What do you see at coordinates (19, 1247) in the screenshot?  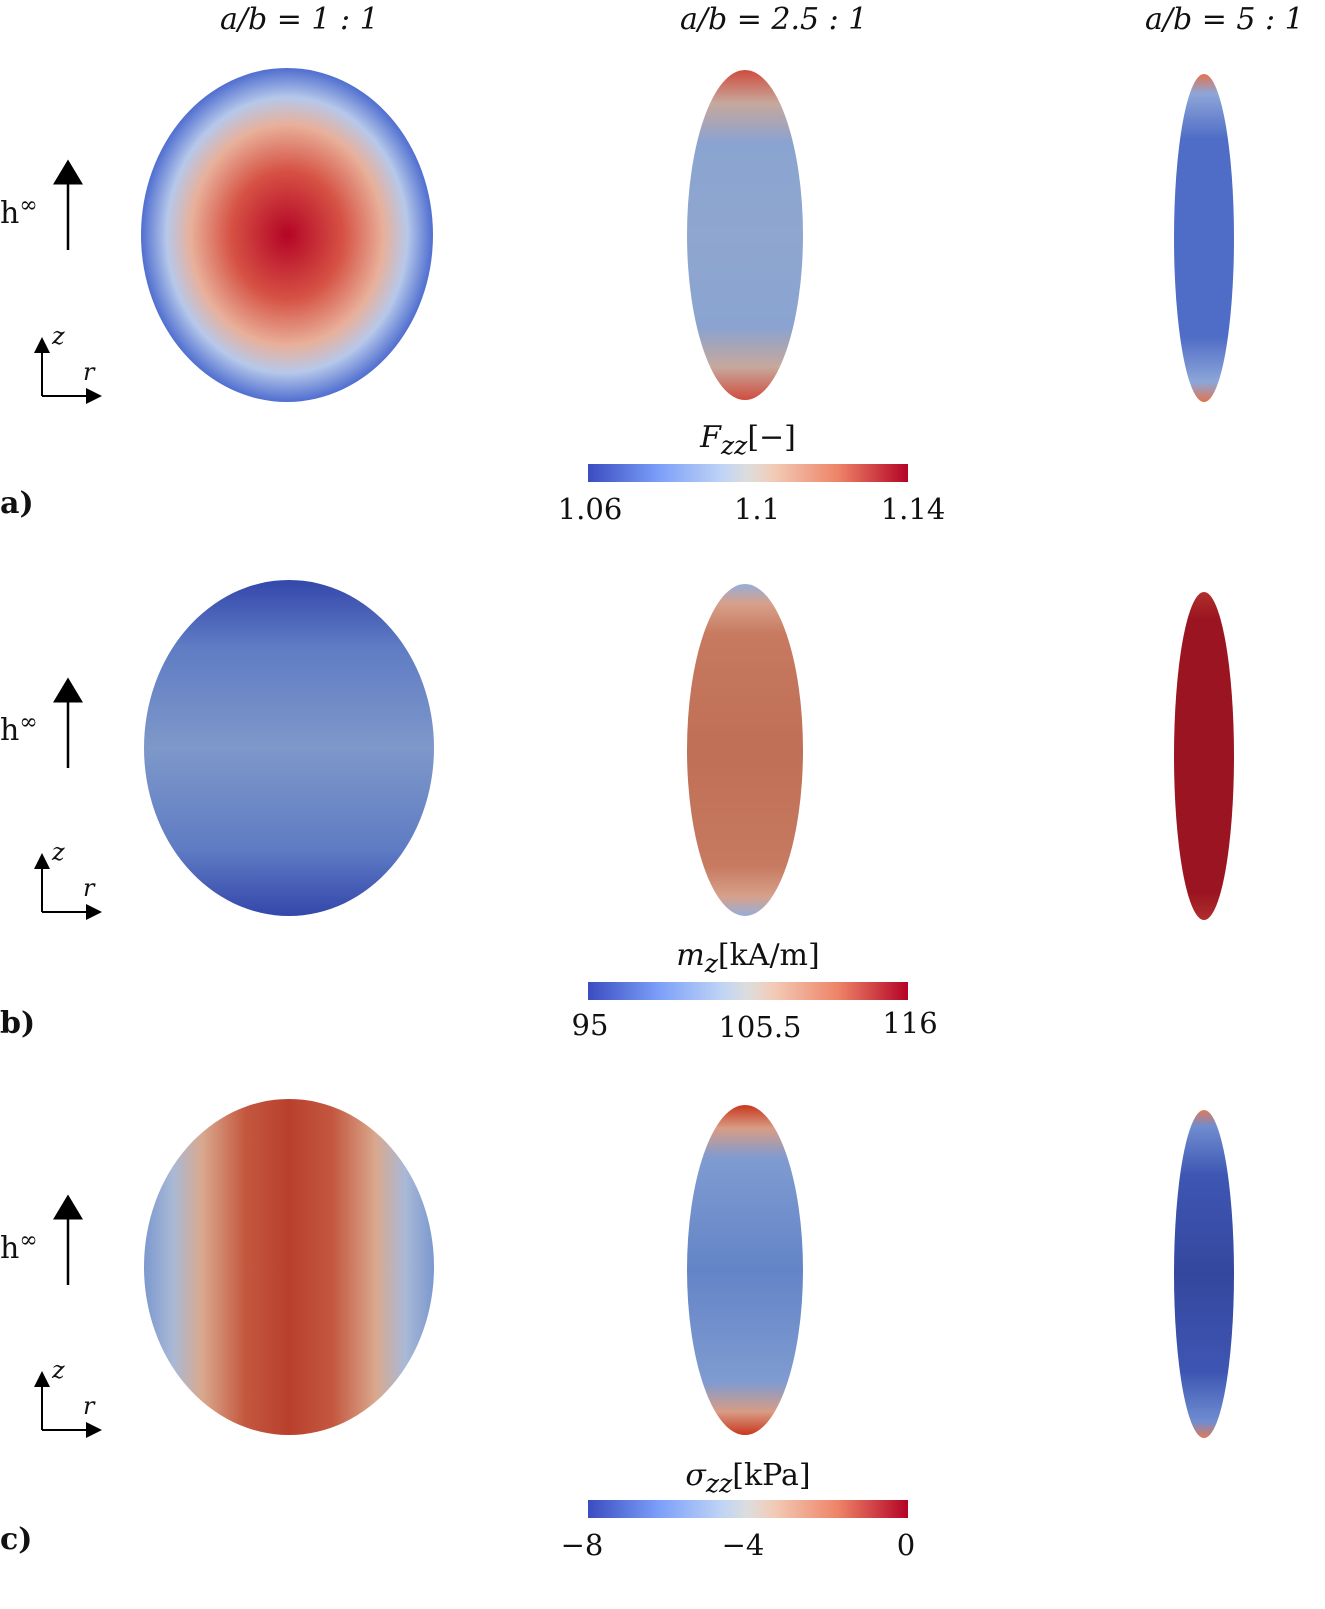 I see `field-label-c: h∞` at bounding box center [19, 1247].